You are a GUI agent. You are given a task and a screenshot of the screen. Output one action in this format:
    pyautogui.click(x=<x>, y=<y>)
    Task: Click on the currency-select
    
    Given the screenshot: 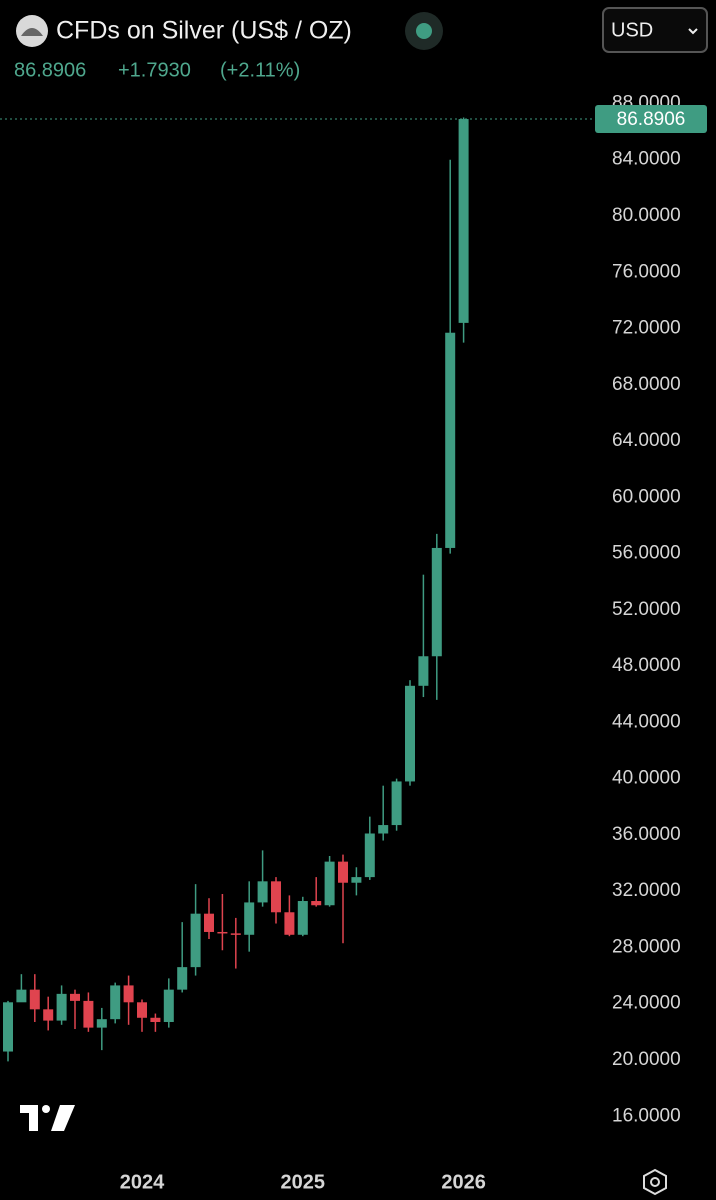 What is the action you would take?
    pyautogui.click(x=655, y=30)
    